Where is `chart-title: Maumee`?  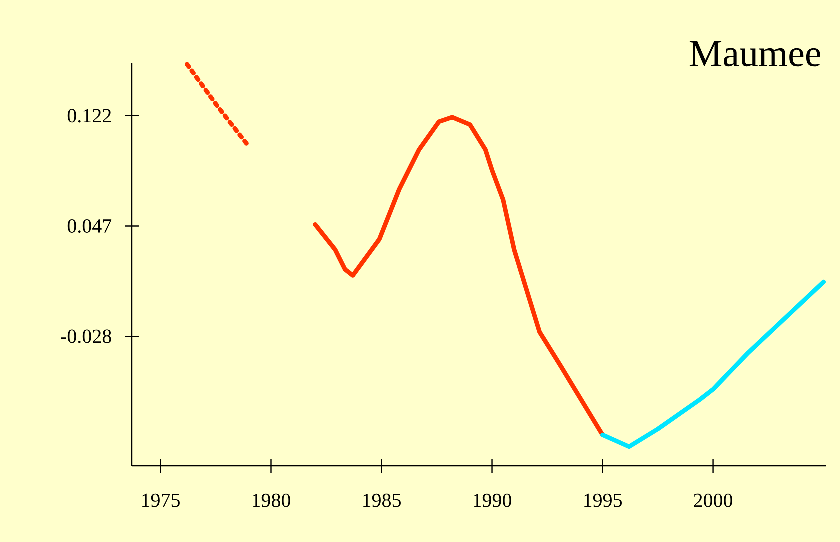 chart-title: Maumee is located at coordinates (755, 54).